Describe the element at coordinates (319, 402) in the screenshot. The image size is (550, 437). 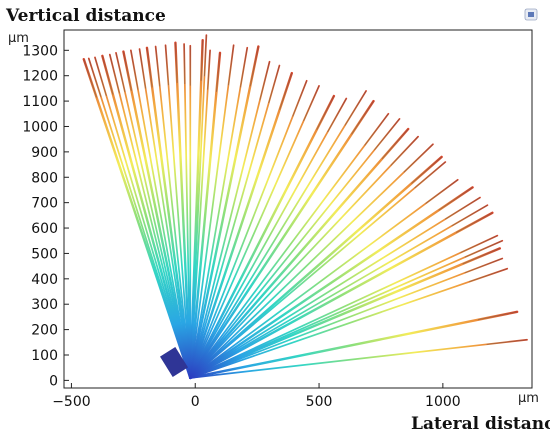
I see `x-tick-label: 500` at that location.